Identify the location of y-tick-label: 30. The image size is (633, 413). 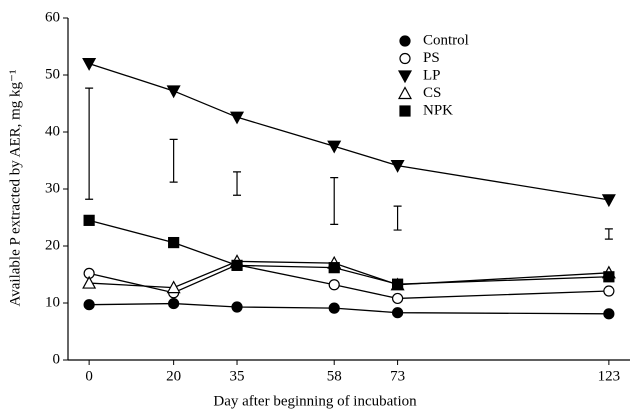
(52, 188).